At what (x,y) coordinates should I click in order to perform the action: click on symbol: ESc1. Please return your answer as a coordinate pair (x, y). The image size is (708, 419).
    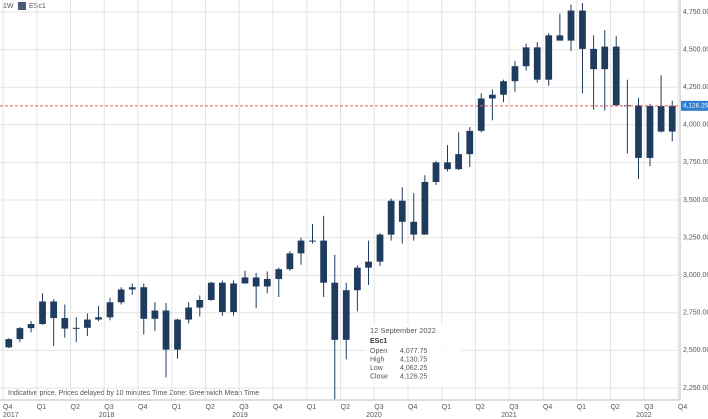
    Looking at the image, I should click on (37, 6).